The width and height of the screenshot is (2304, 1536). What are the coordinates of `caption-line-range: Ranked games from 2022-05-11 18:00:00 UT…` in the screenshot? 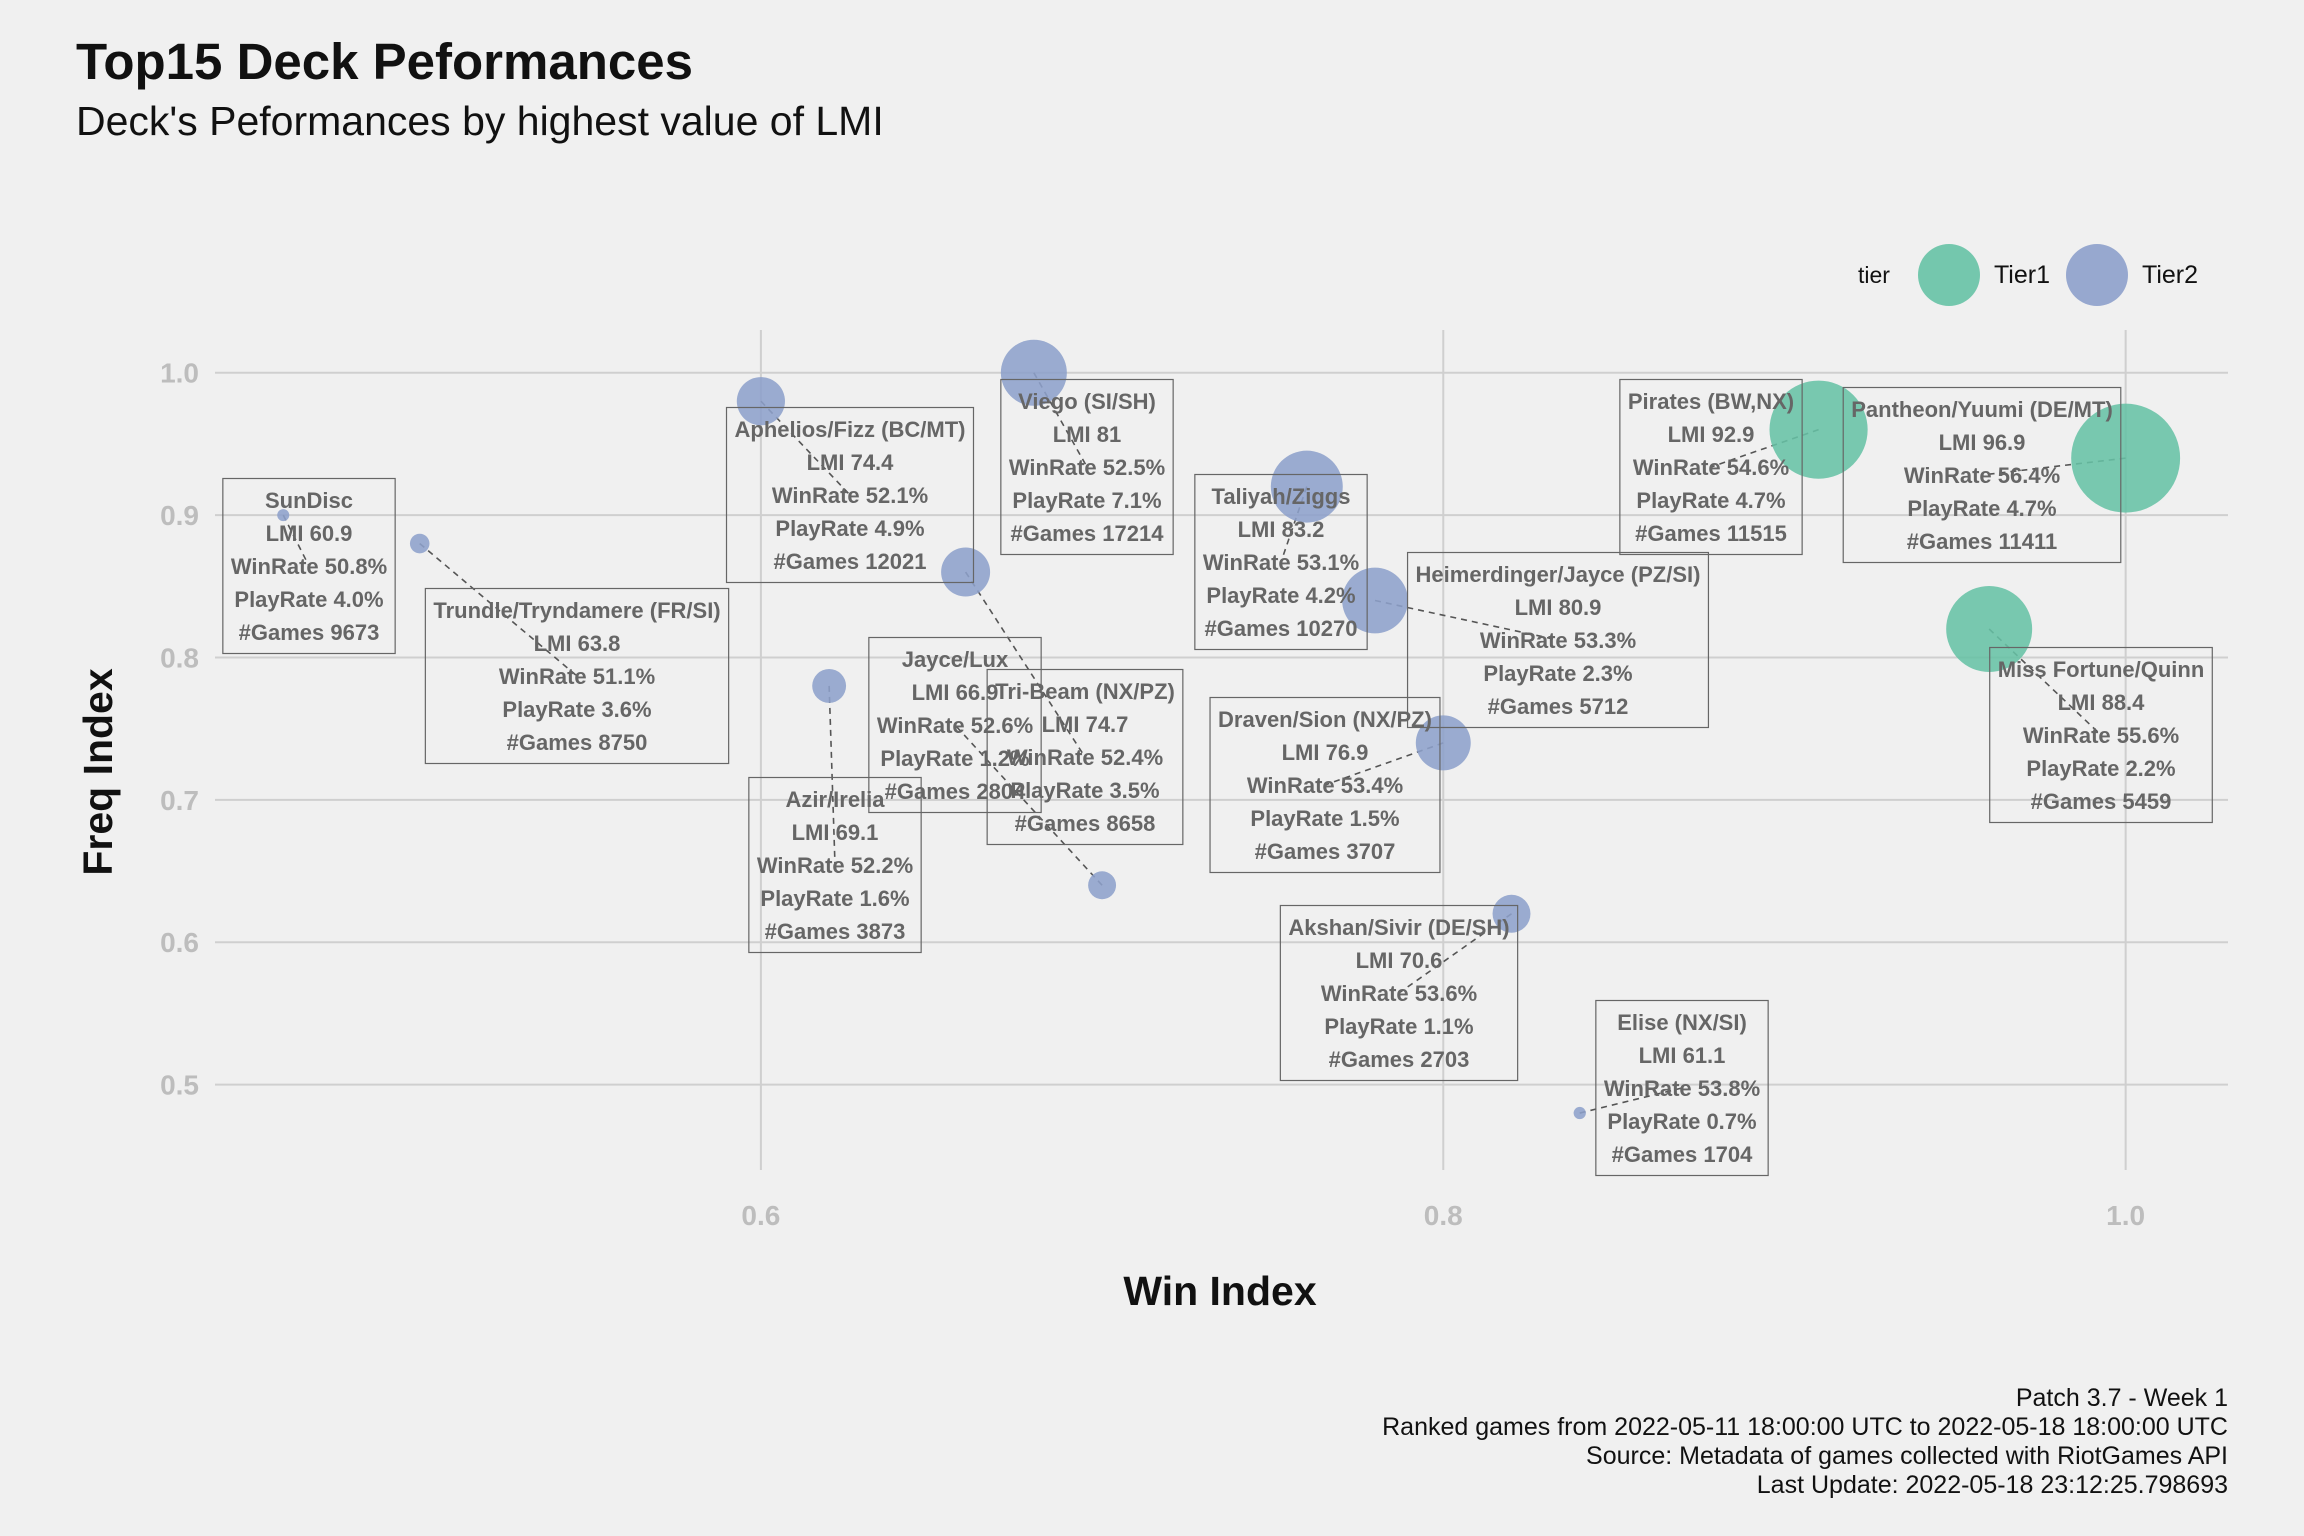 It's located at (1805, 1427).